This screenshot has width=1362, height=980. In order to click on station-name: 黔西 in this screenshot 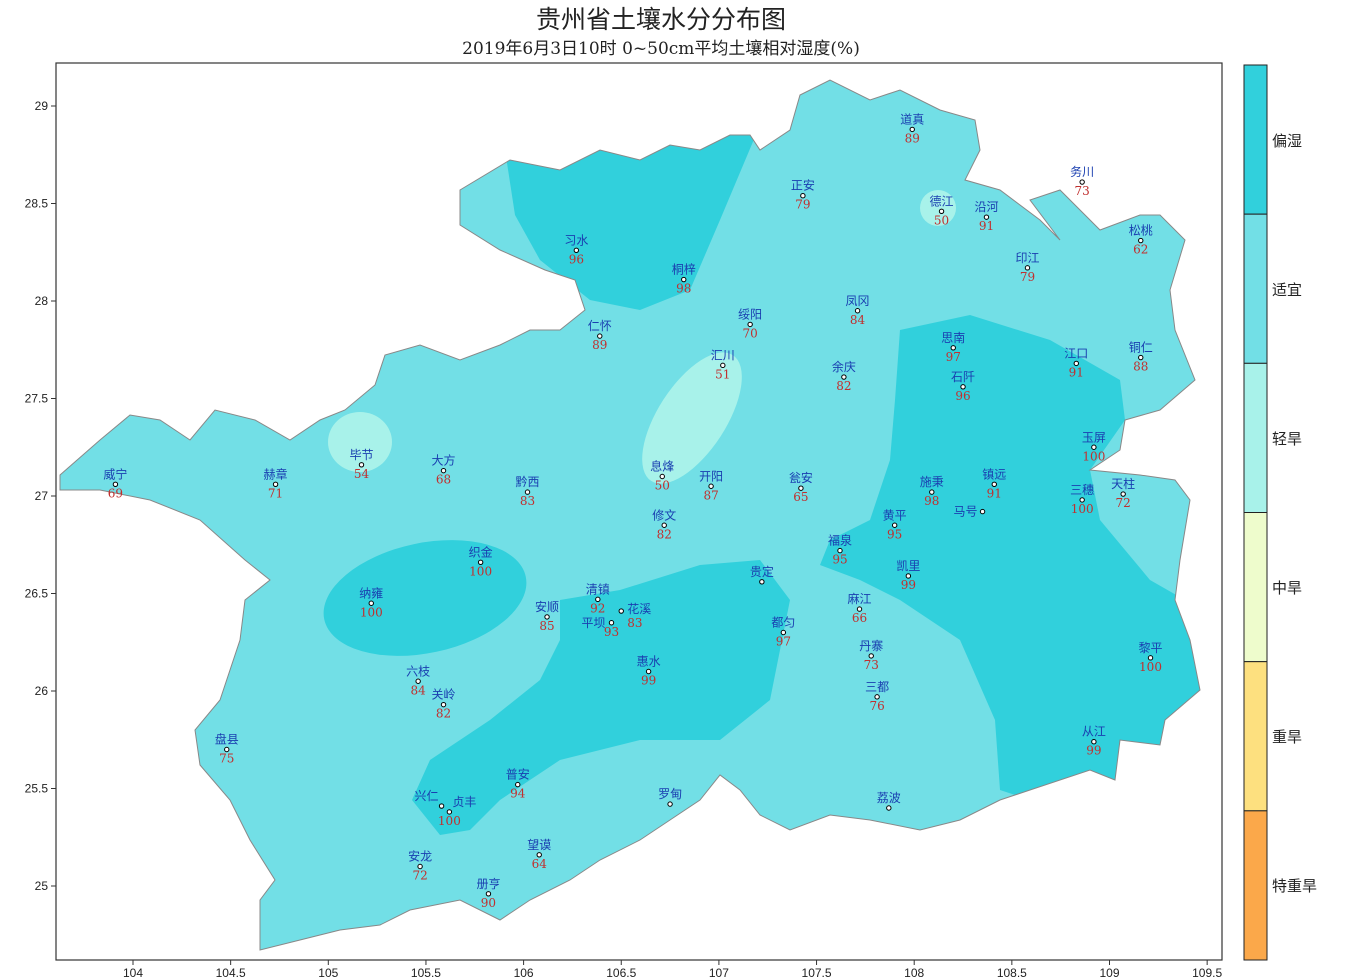, I will do `click(527, 481)`.